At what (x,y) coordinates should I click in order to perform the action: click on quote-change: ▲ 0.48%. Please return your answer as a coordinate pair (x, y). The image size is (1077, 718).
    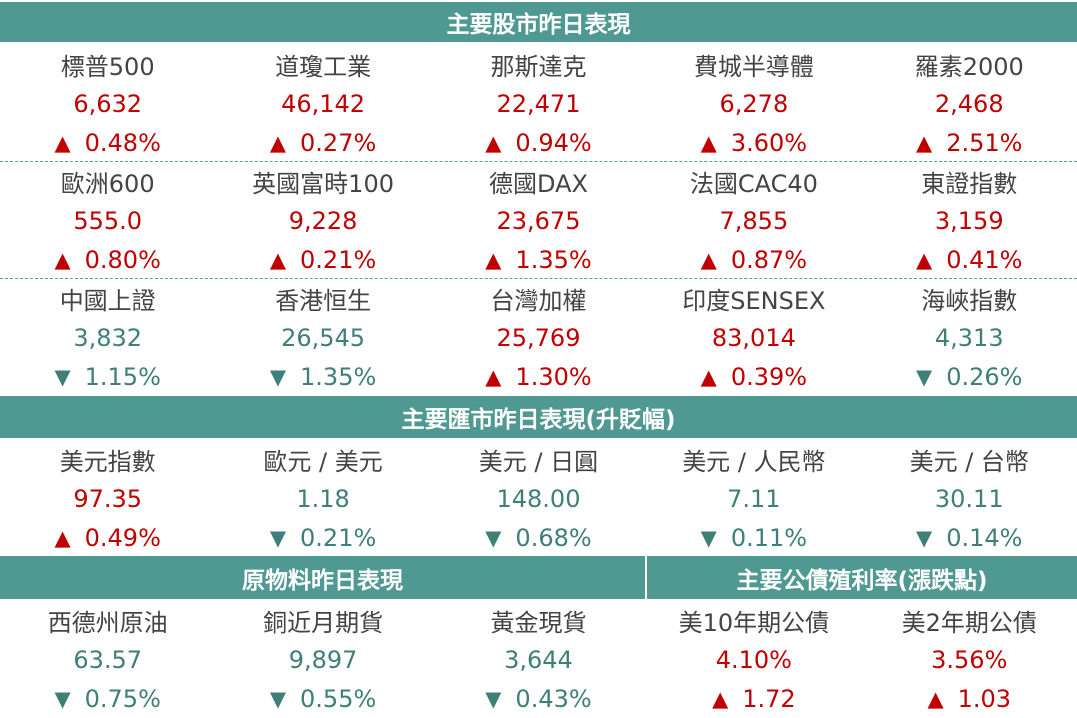
    Looking at the image, I should click on (107, 142).